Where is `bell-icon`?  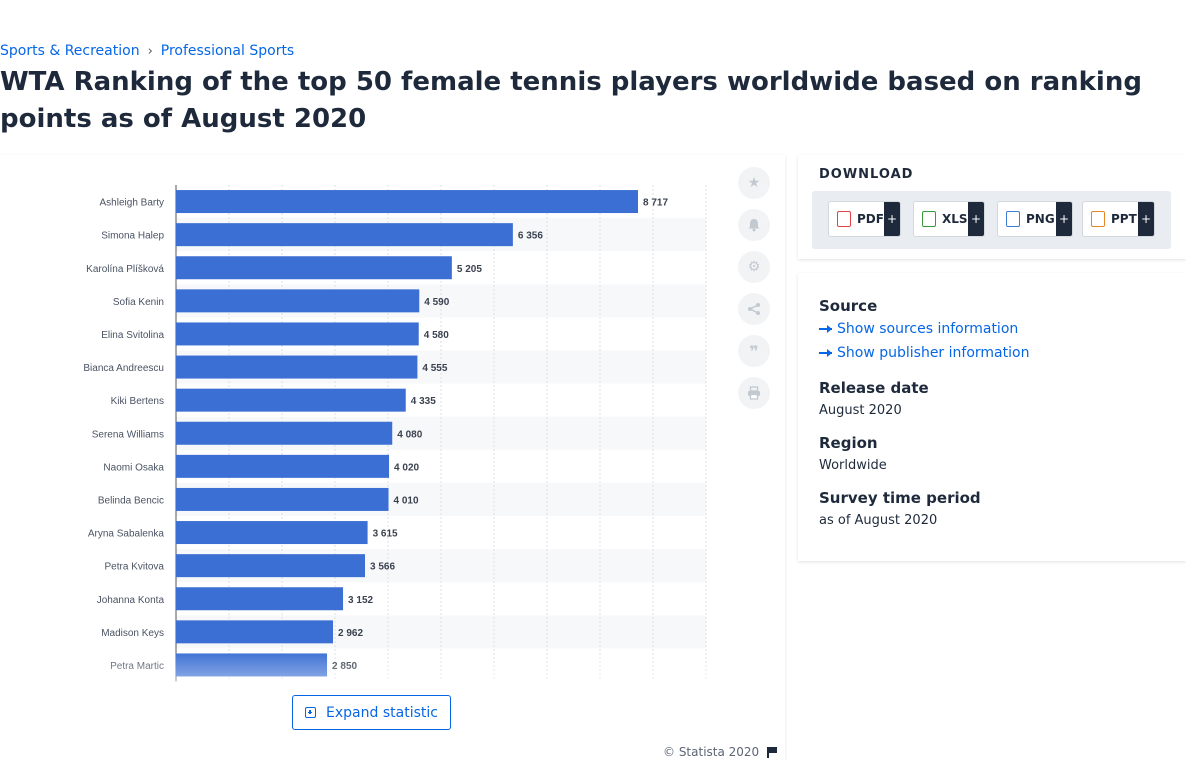 bell-icon is located at coordinates (754, 225).